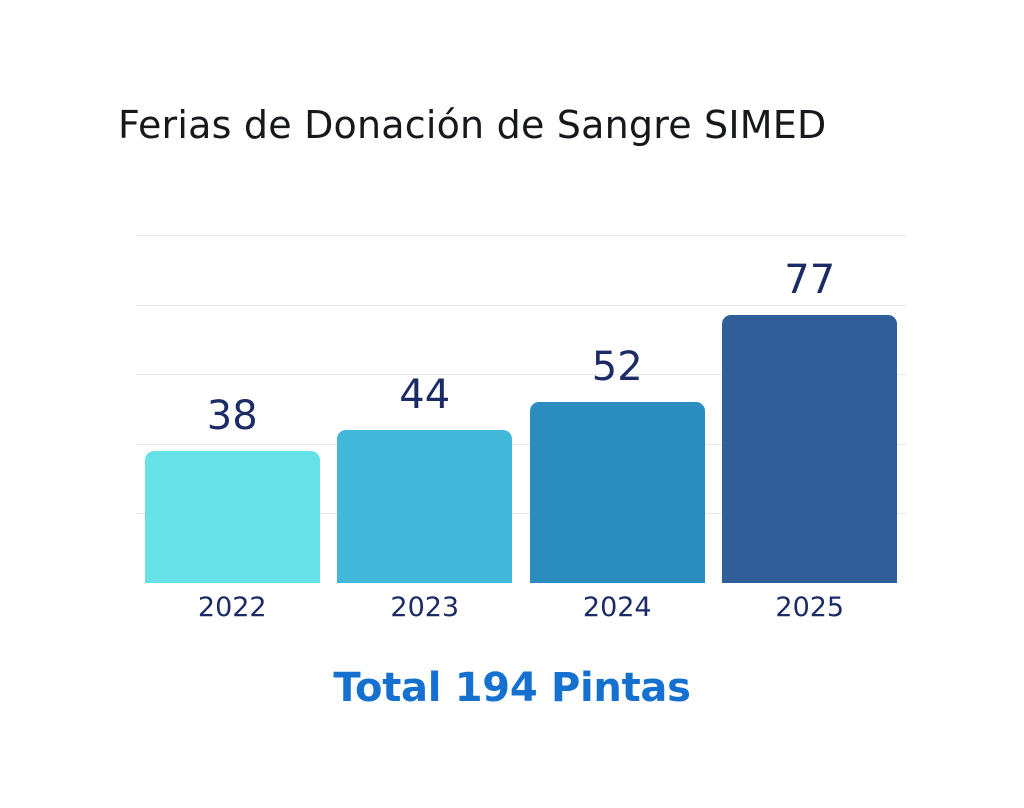  Describe the element at coordinates (810, 607) in the screenshot. I see `category-label-2025: 2025` at that location.